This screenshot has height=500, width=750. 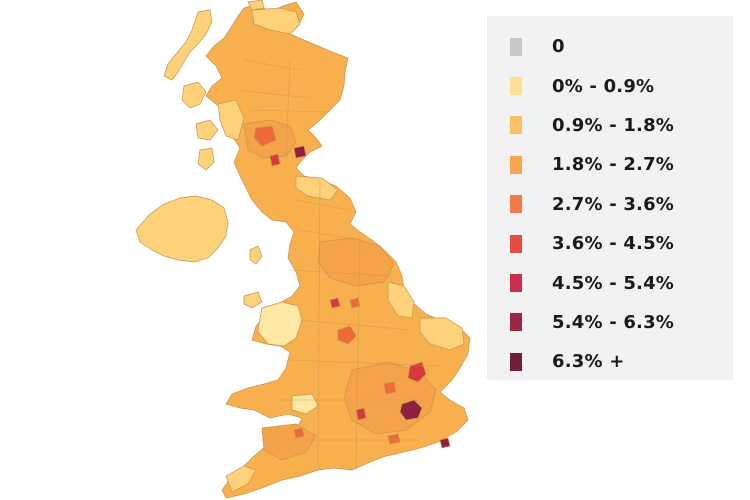 What do you see at coordinates (188, 45) in the screenshot?
I see `hebrides-region` at bounding box center [188, 45].